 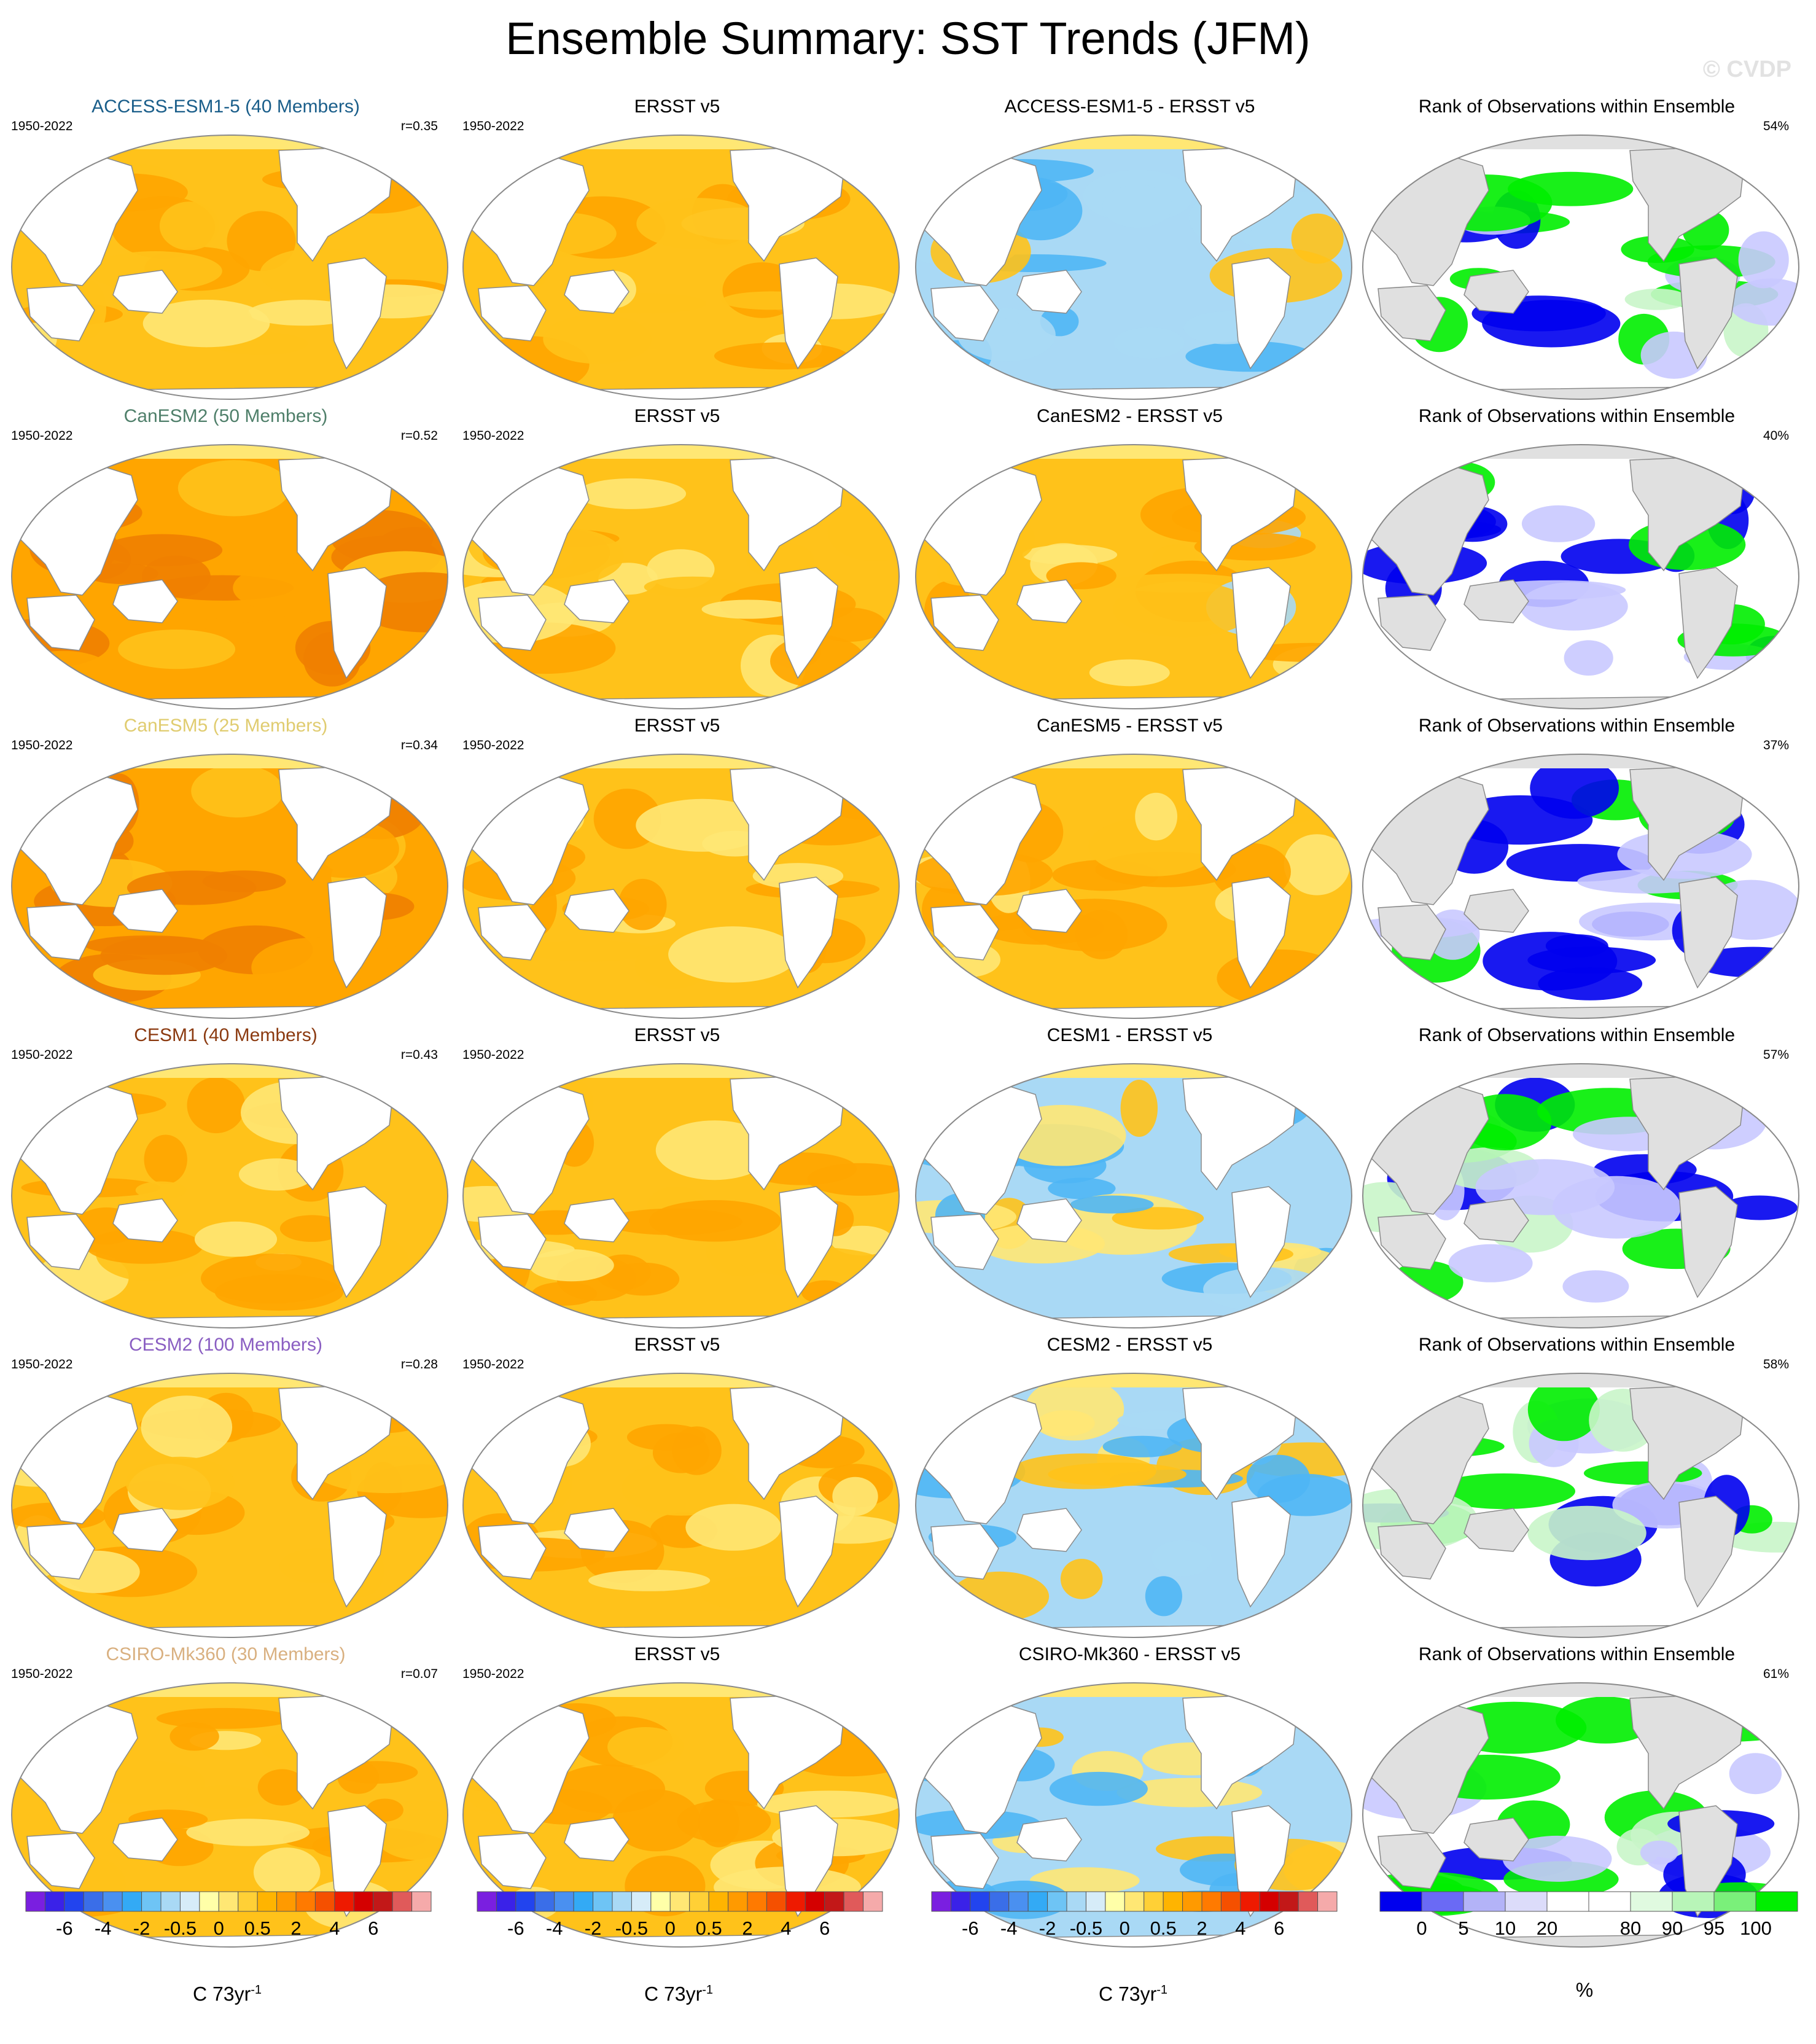 What do you see at coordinates (1086, 1928) in the screenshot?
I see `colorbar-tick-label: -0.5` at bounding box center [1086, 1928].